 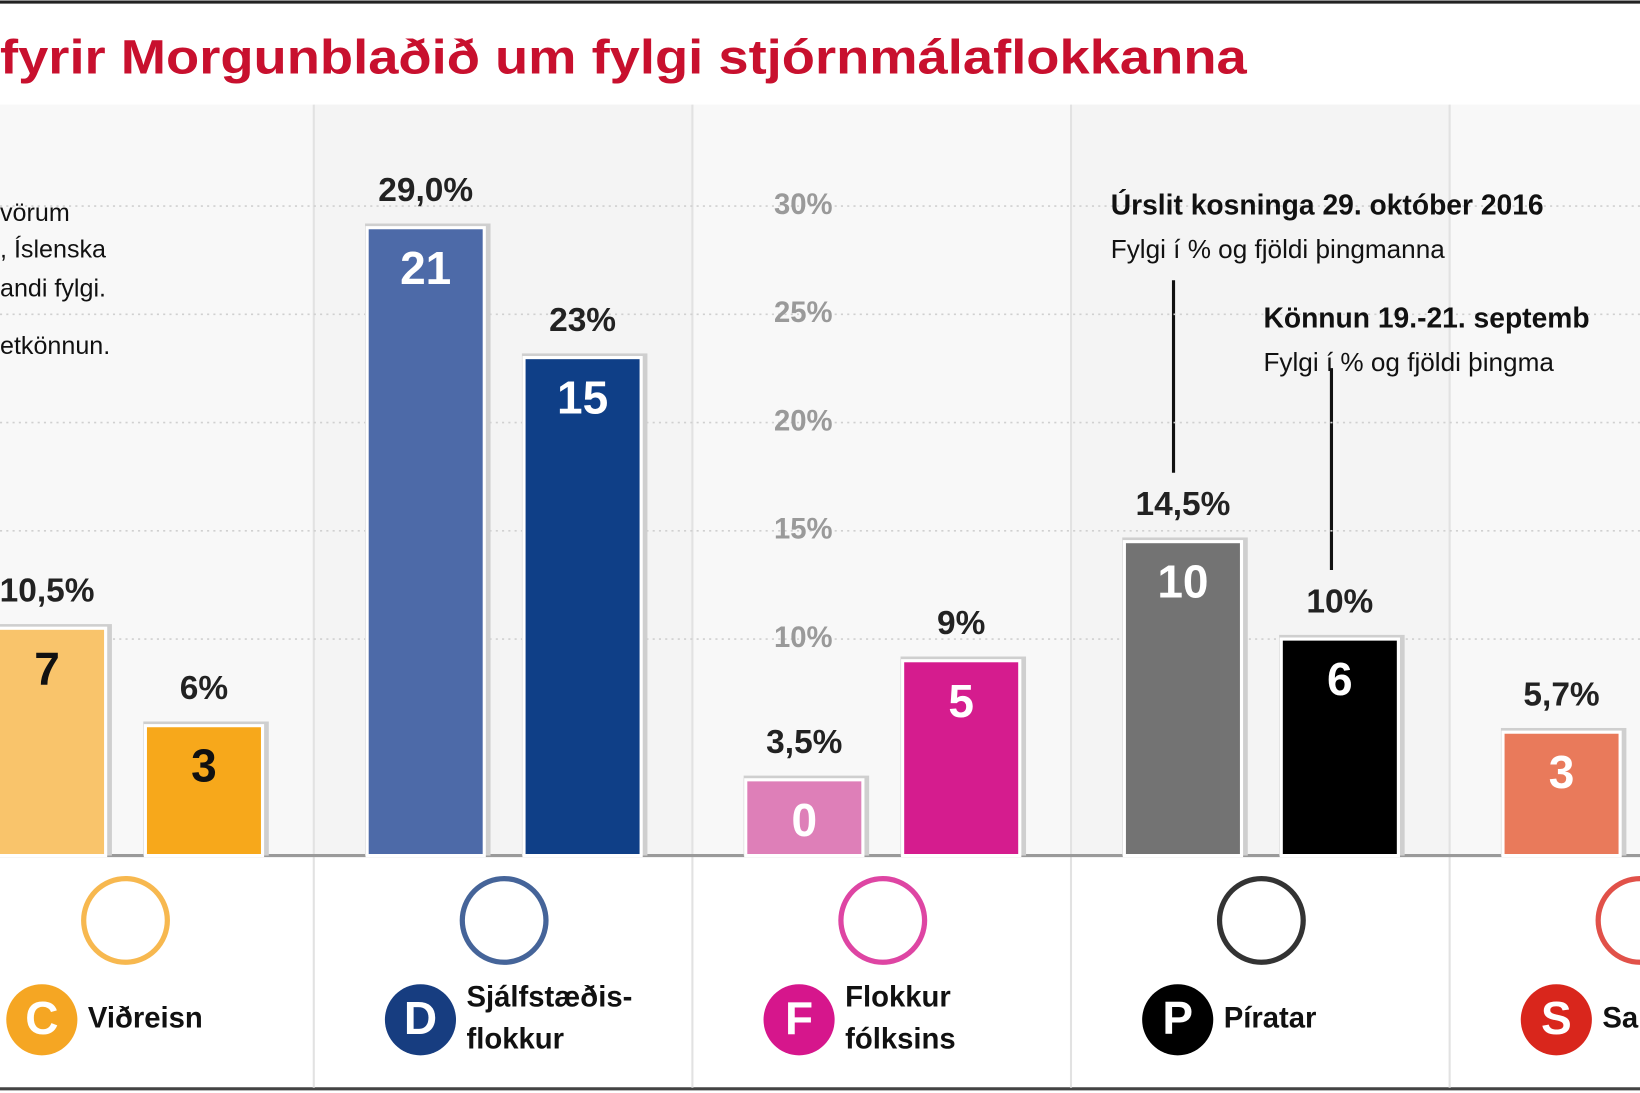 I want to click on value-label: 6%, so click(x=204, y=688).